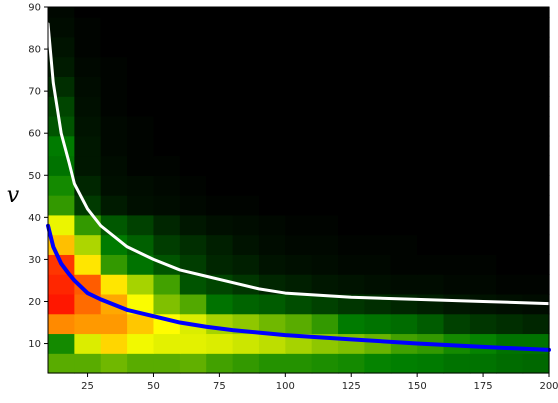 Image resolution: width=558 pixels, height=403 pixels. I want to click on y-tick-label: 60, so click(34, 134).